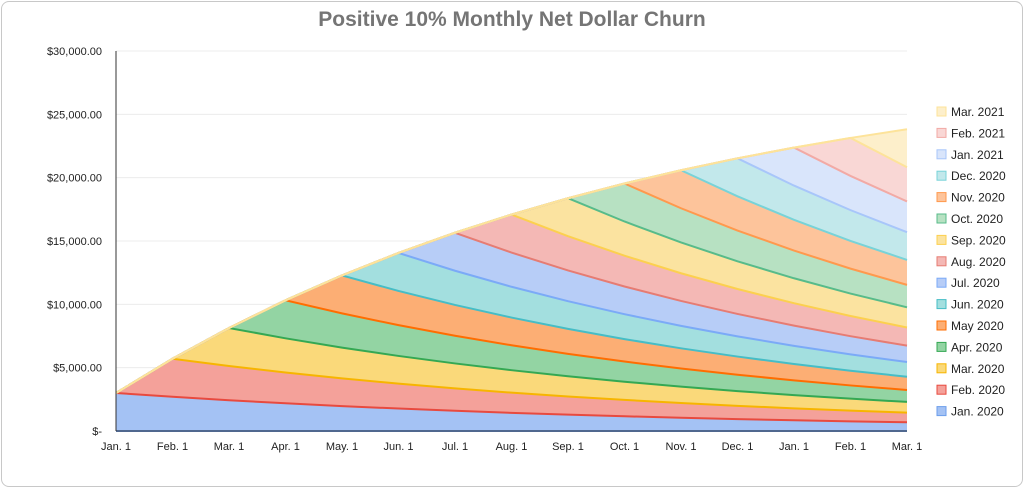  I want to click on legend-label: Jul. 2020, so click(975, 283).